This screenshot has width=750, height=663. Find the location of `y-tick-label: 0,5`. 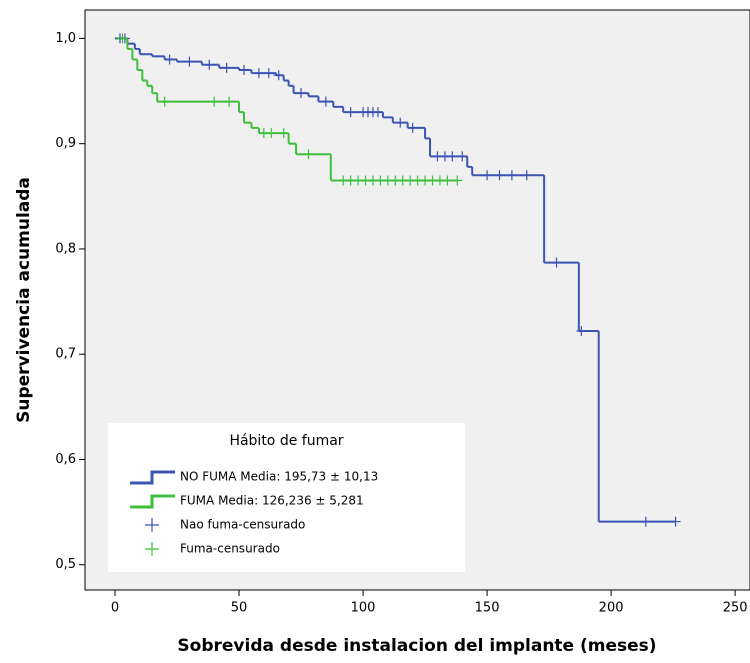

y-tick-label: 0,5 is located at coordinates (65, 564).